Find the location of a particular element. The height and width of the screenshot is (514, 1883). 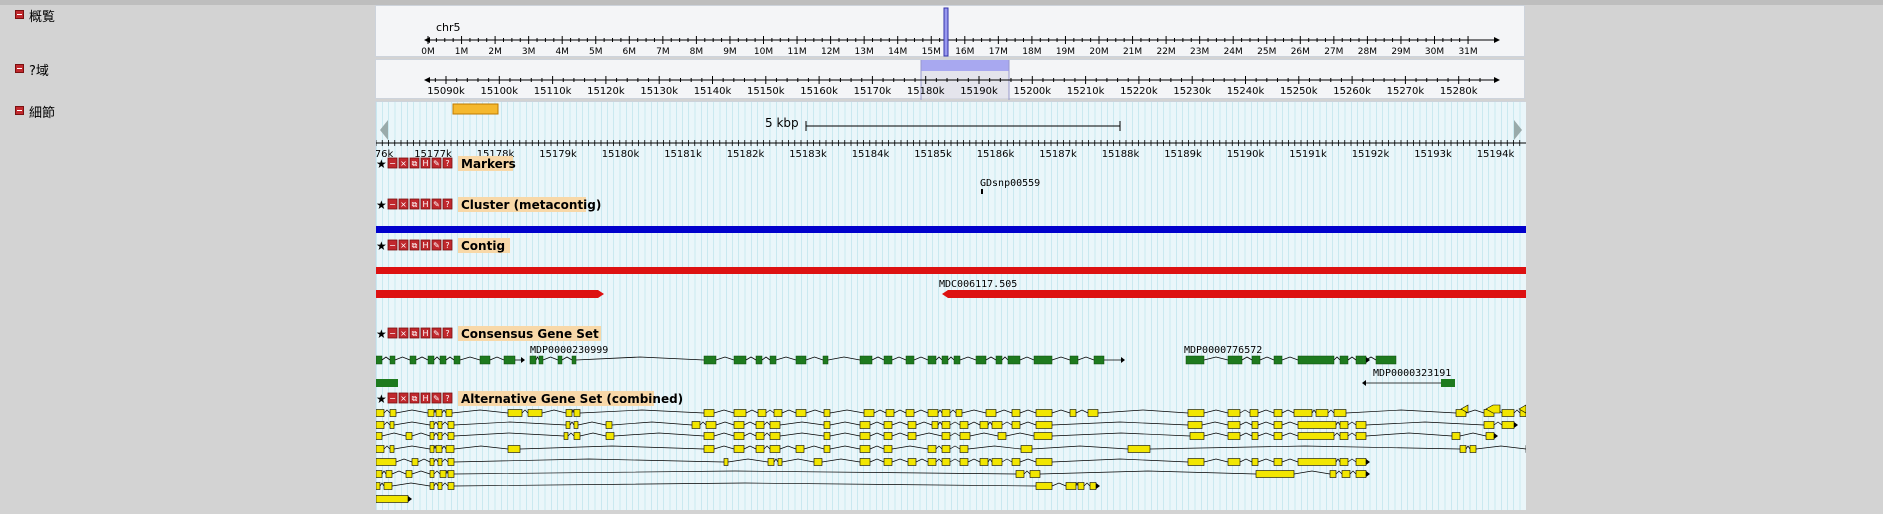

track-title: Alternative Gene Set (combined) is located at coordinates (572, 399).